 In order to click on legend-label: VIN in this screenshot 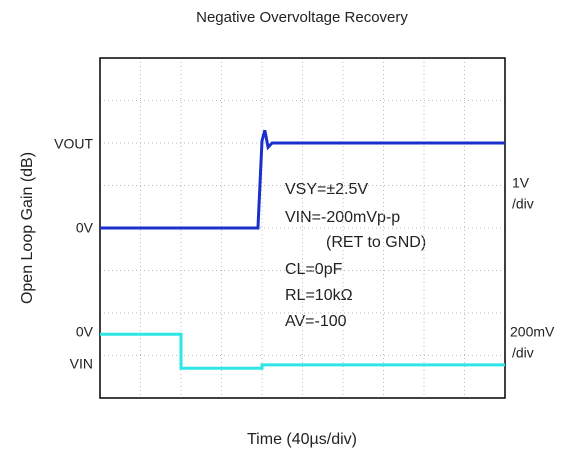, I will do `click(81, 364)`.